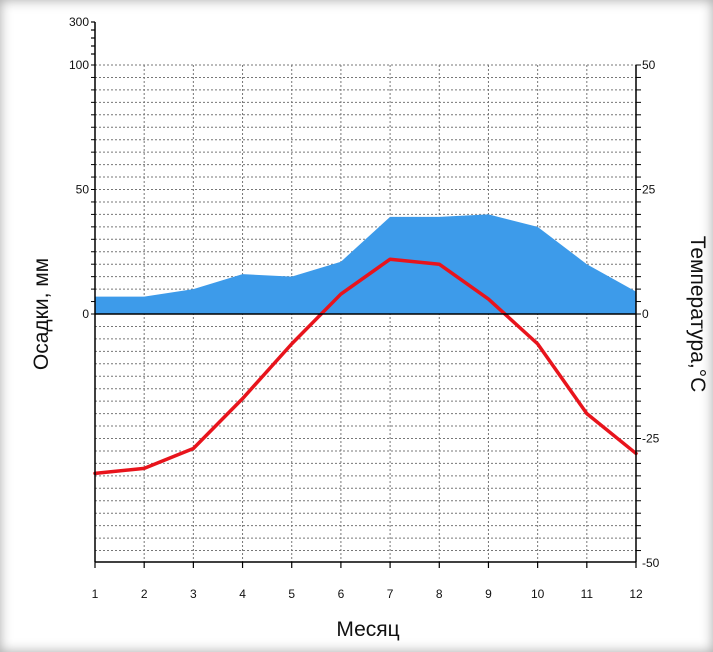 This screenshot has width=713, height=652. I want to click on precipitation-area, so click(365, 264).